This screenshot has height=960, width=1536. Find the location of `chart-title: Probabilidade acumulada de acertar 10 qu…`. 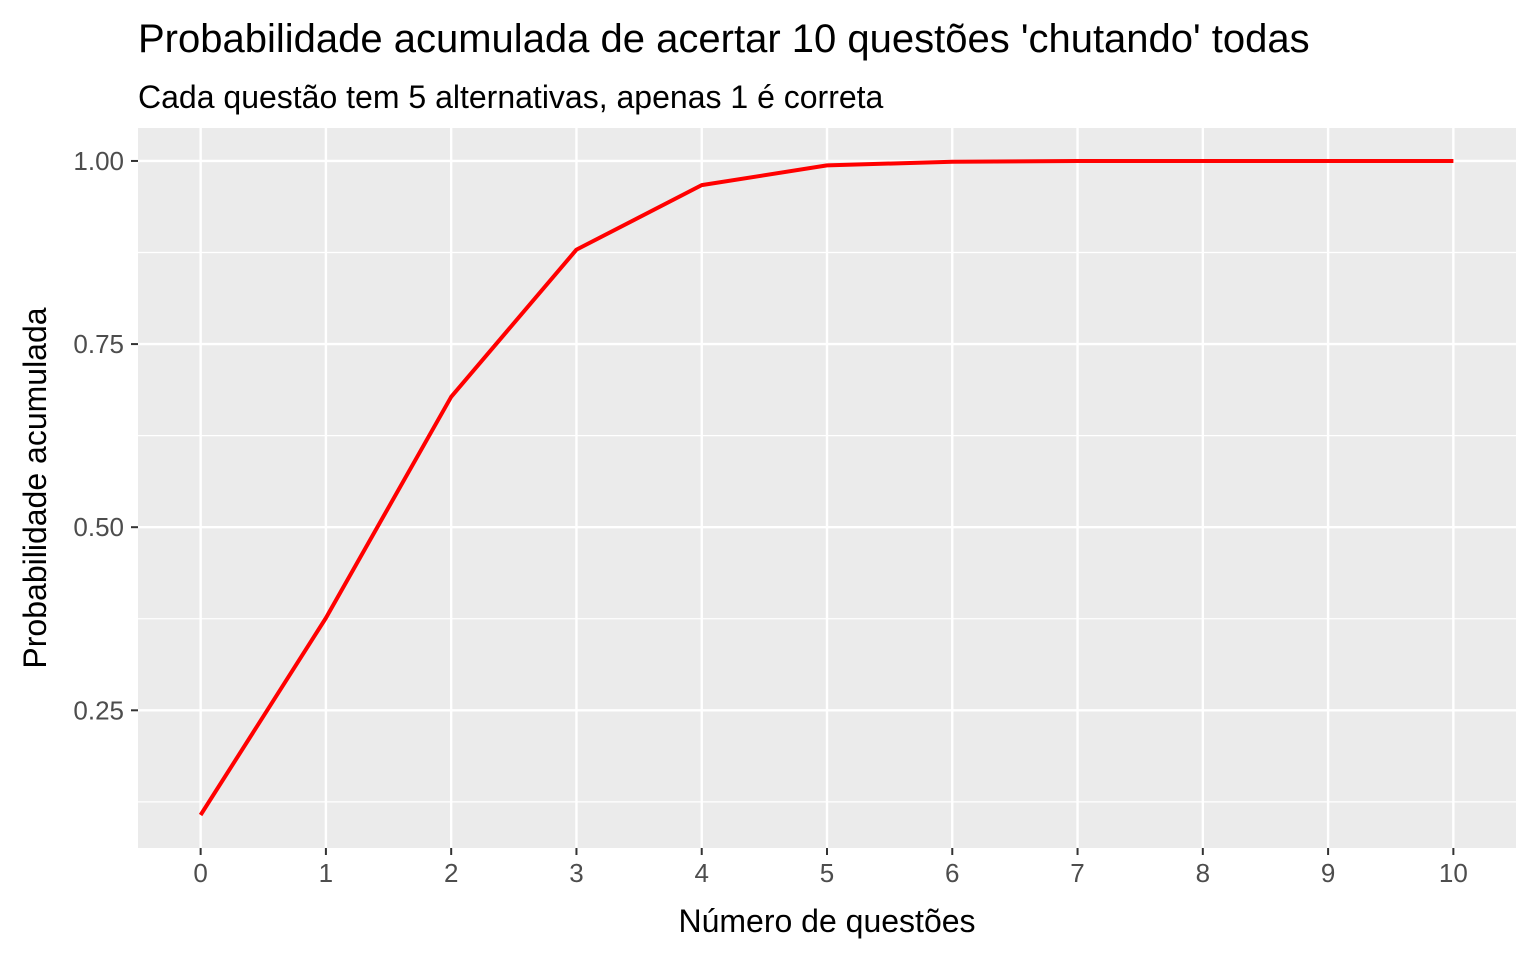

chart-title: Probabilidade acumulada de acertar 10 qu… is located at coordinates (724, 39).